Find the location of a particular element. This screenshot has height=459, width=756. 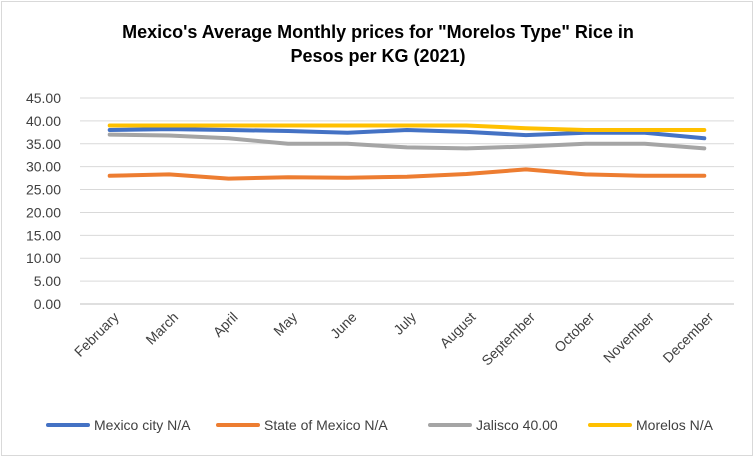

legend-label: Morelos N/A is located at coordinates (675, 425).